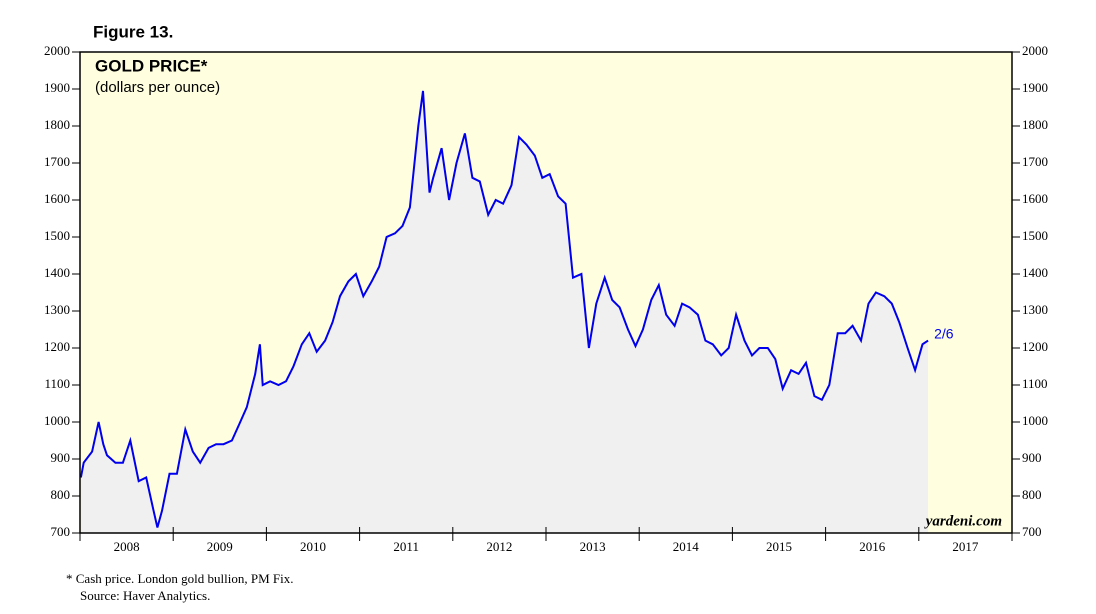 The image size is (1096, 614). Describe the element at coordinates (61, 531) in the screenshot. I see `y-tick-label: 700` at that location.